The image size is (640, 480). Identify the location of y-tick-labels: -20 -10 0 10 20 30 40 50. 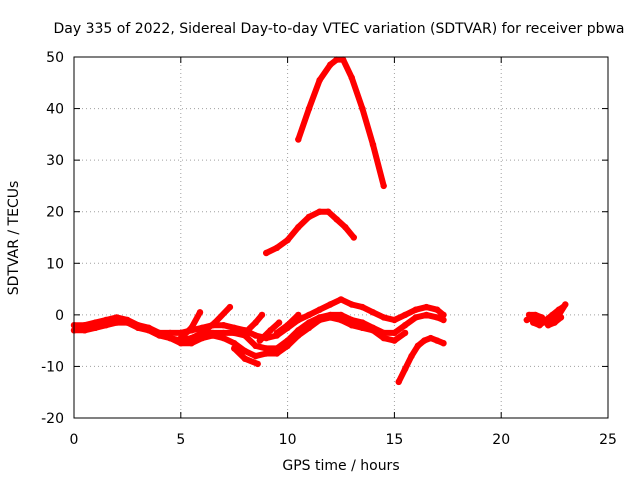
(52, 238).